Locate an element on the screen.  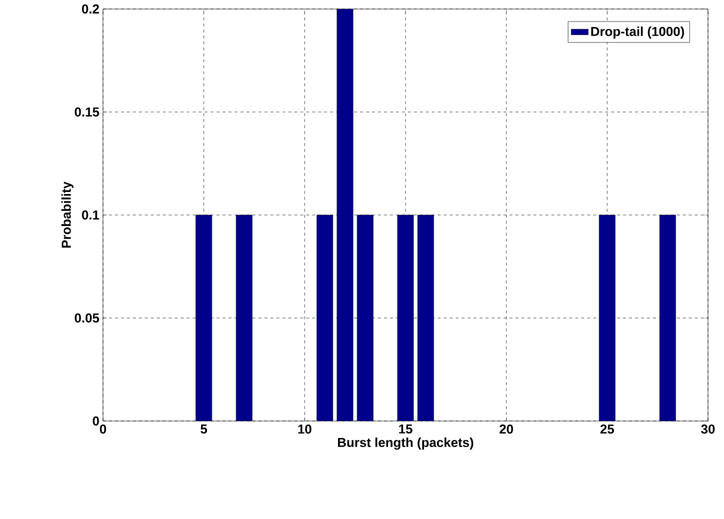
x-tick-label: 10 is located at coordinates (305, 429).